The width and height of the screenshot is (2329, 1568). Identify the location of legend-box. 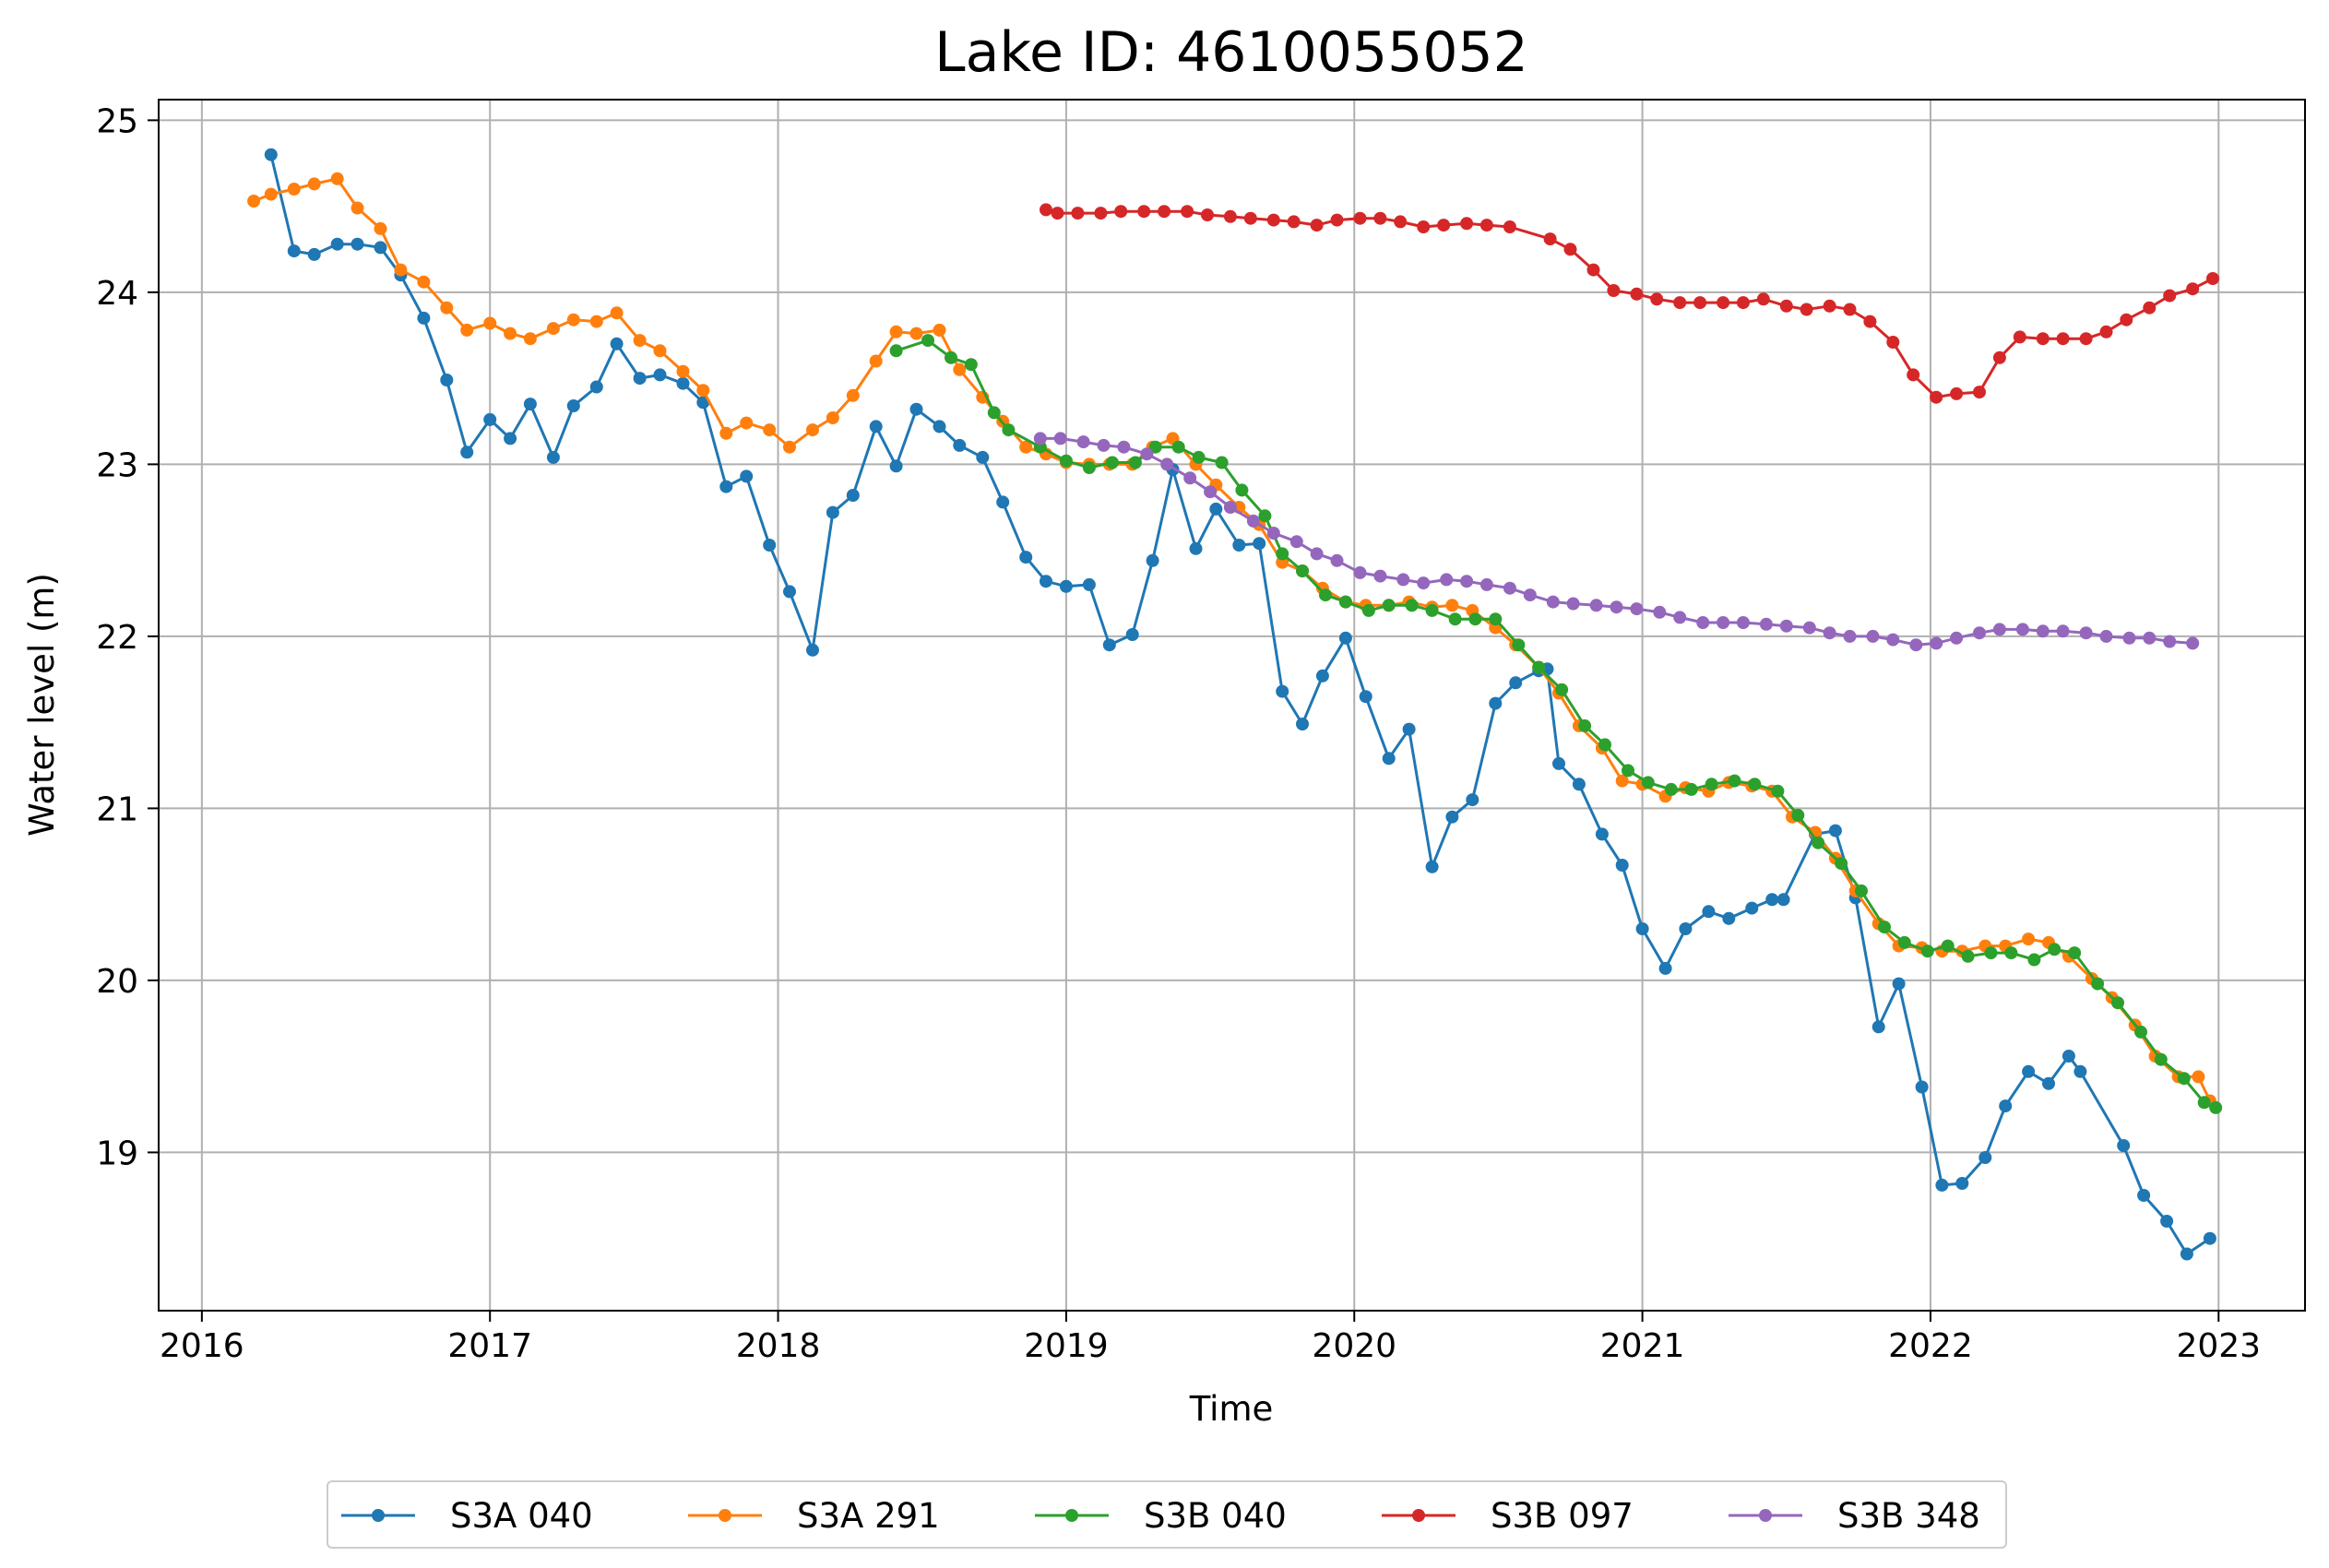
(1167, 1514).